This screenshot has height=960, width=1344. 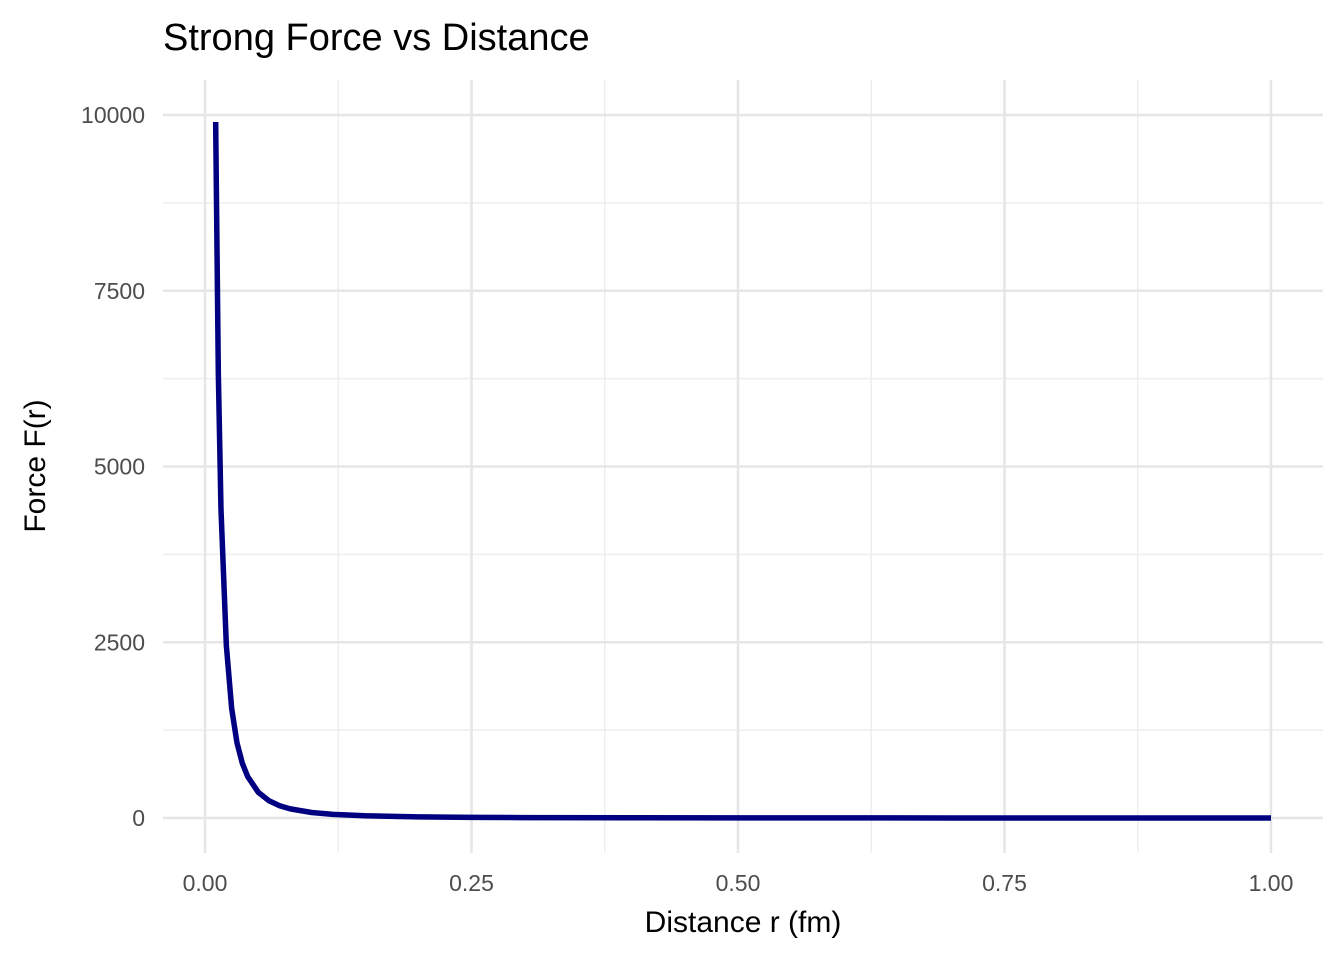 What do you see at coordinates (113, 115) in the screenshot?
I see `y-tick-label: 10000` at bounding box center [113, 115].